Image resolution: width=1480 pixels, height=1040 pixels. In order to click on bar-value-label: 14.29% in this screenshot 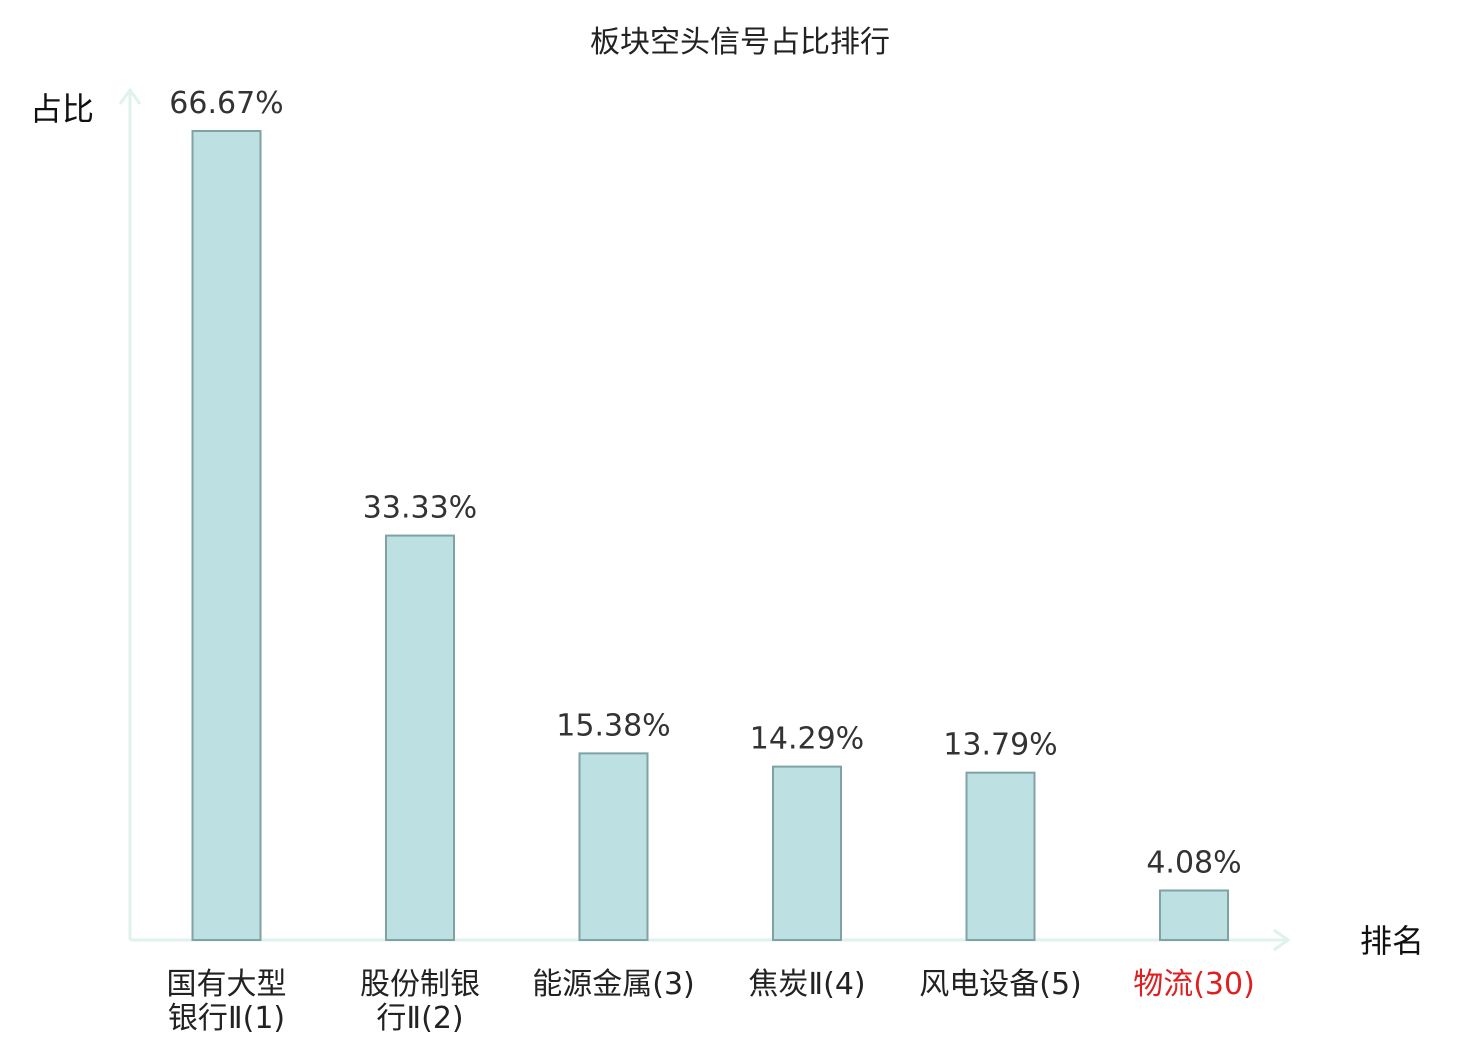, I will do `click(807, 739)`.